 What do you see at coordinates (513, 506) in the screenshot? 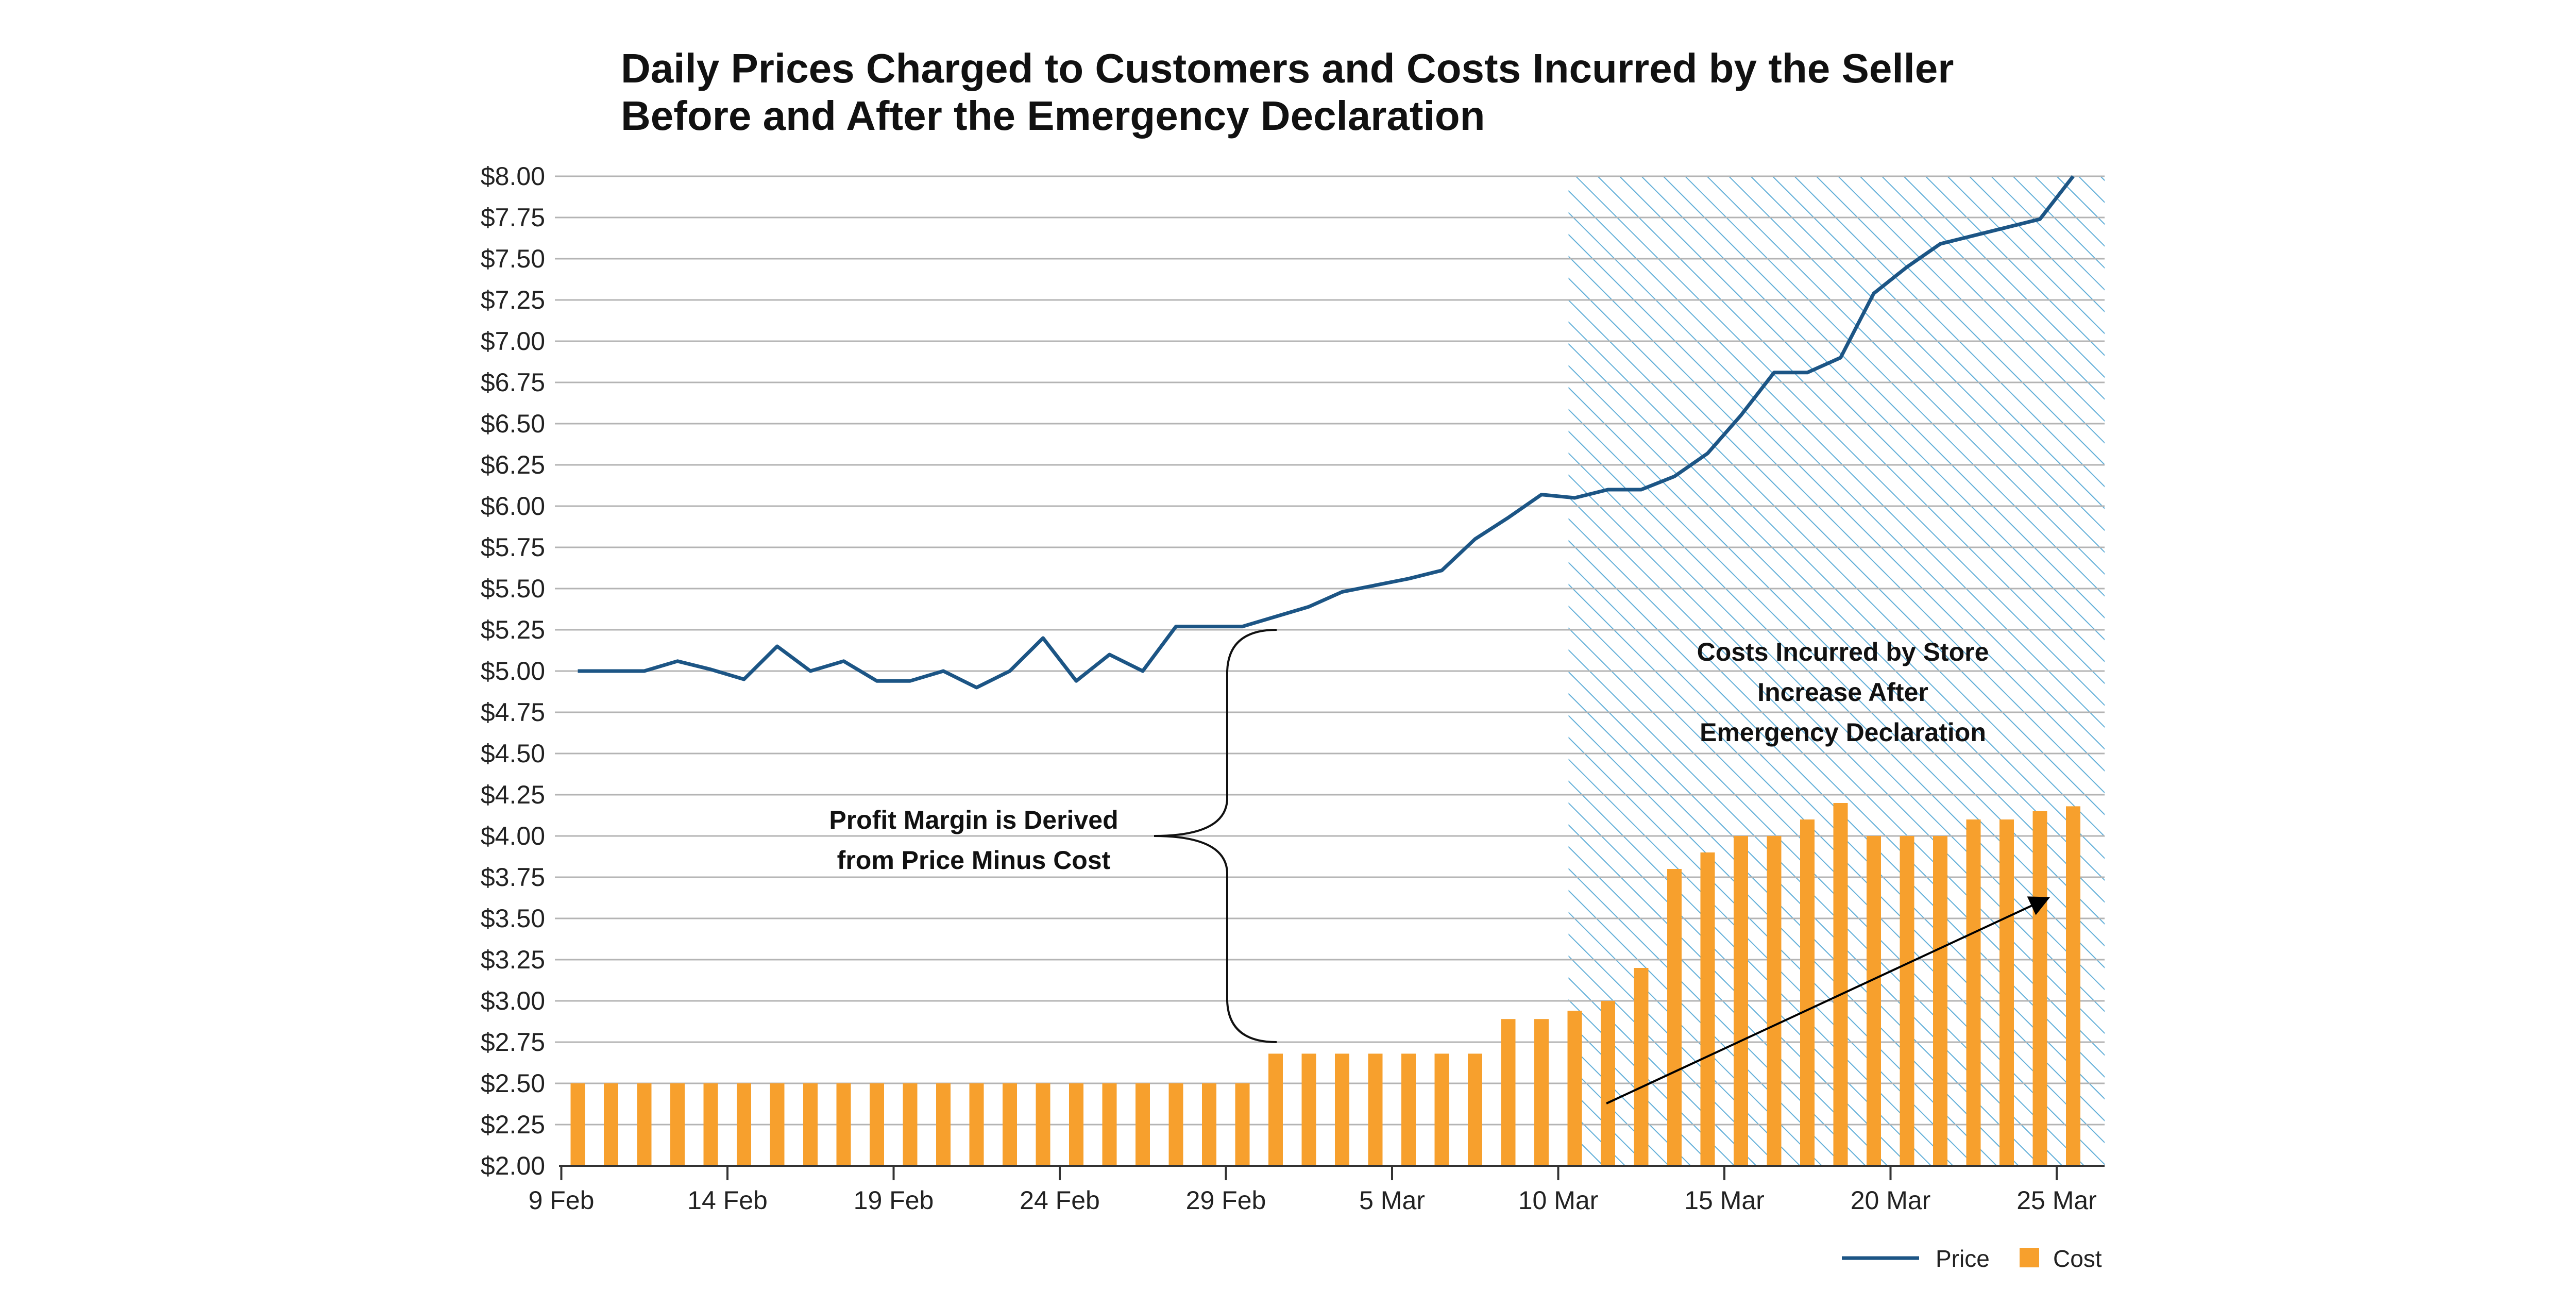
I see `y-tick-label: $6.00` at bounding box center [513, 506].